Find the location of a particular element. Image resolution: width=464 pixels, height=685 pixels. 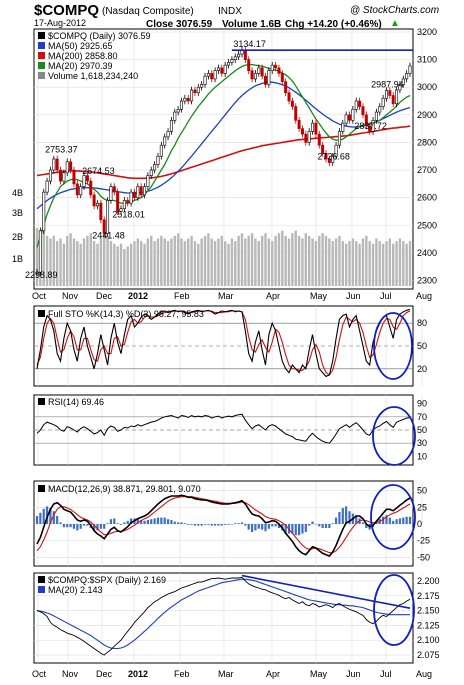

x-tick-label: Aug is located at coordinates (424, 296).